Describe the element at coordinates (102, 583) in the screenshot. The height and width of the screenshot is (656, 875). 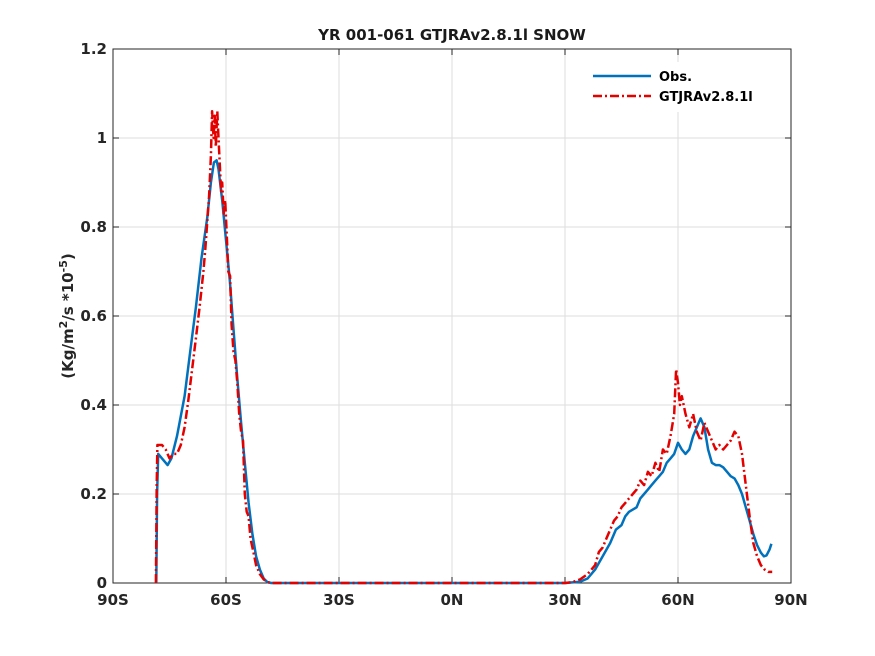
I see `y-tick-label: 0` at that location.